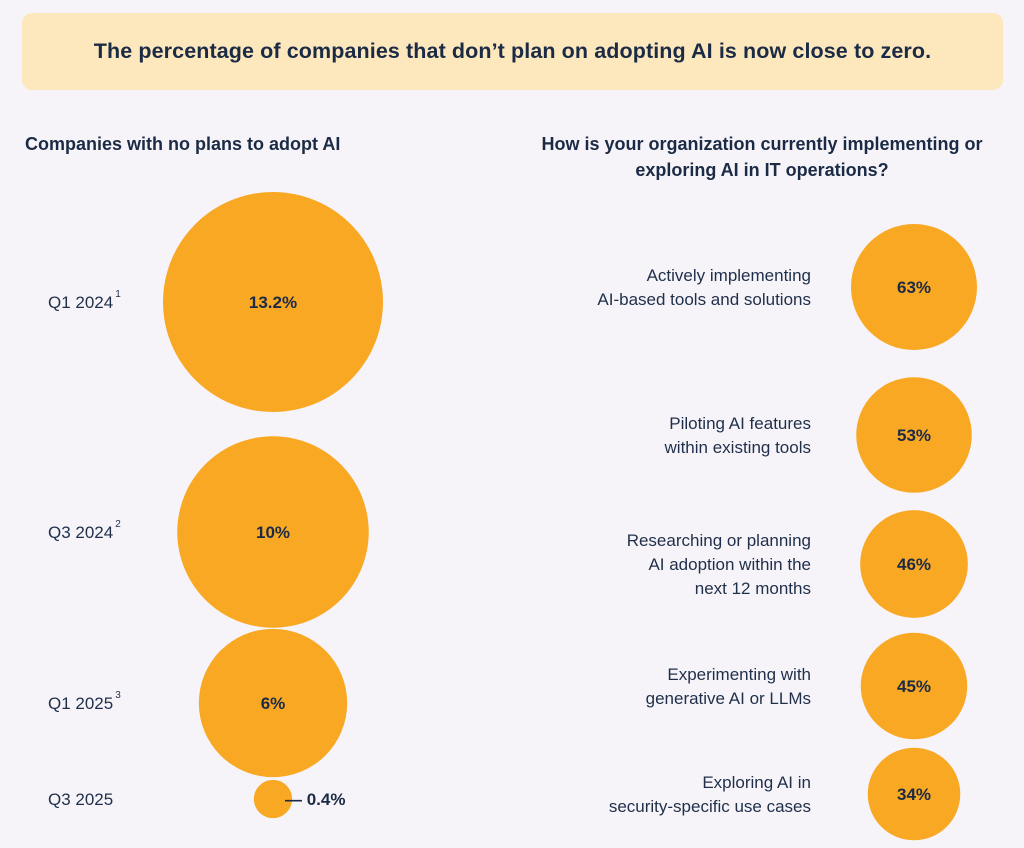 Image resolution: width=1024 pixels, height=848 pixels. Describe the element at coordinates (704, 299) in the screenshot. I see `right-label-1-line-2: AI-based tools and solutions` at that location.